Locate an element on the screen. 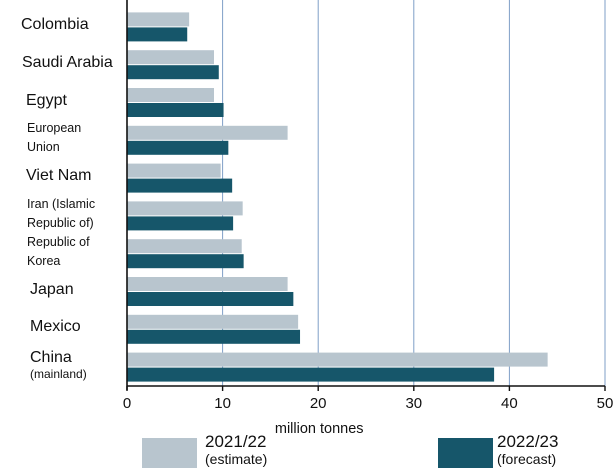  category-label: Iran (Islamic Republic of) is located at coordinates (88, 214).